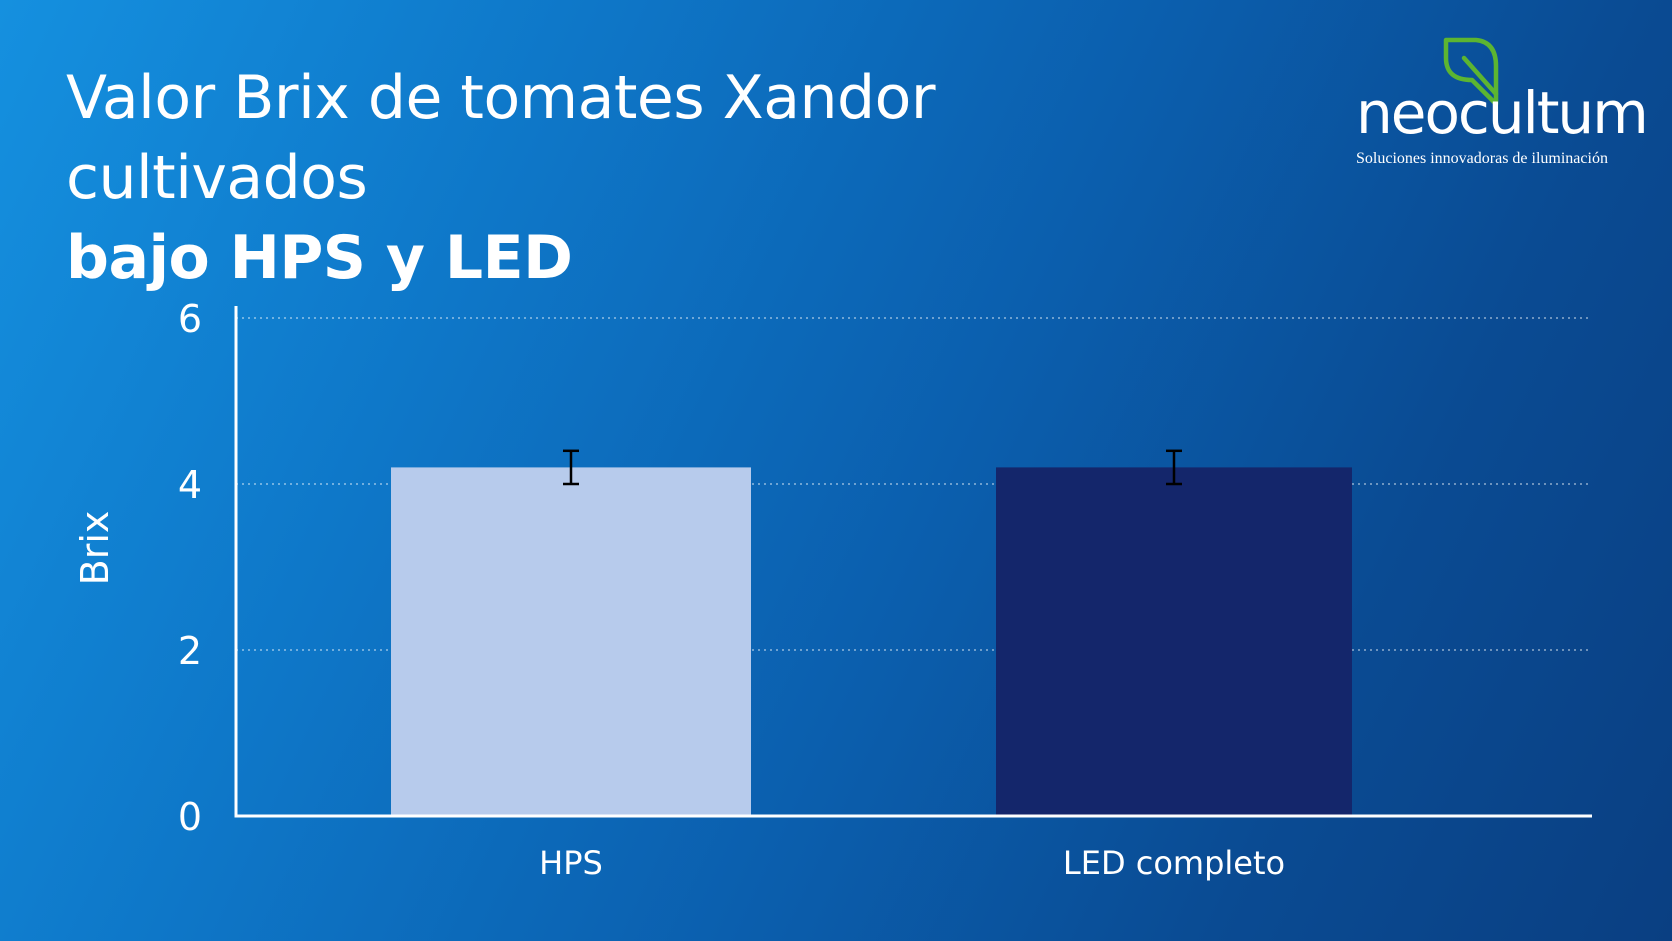 The height and width of the screenshot is (941, 1672). Describe the element at coordinates (501, 138) in the screenshot. I see `title-line-1: Valor Brix de tomates Xandor cultivados` at that location.